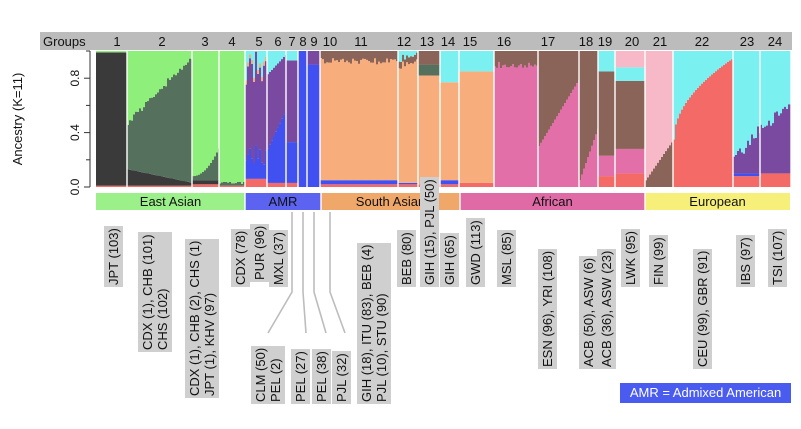  Describe the element at coordinates (240, 257) in the screenshot. I see `population-label-line: CDX (78)` at that location.